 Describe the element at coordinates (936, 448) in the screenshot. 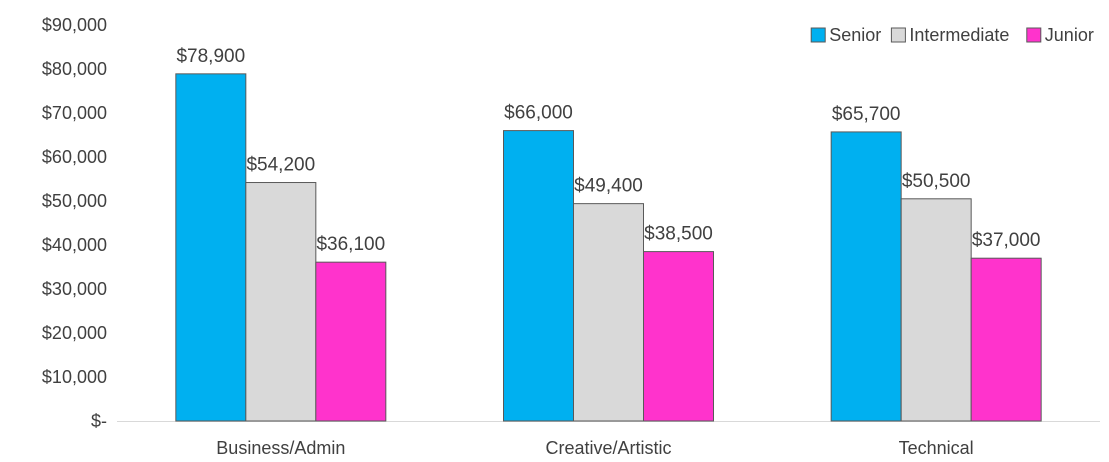

I see `x-tick-label: Technical` at that location.